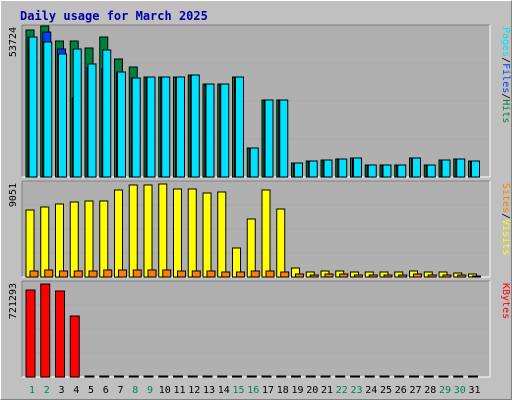  What do you see at coordinates (268, 390) in the screenshot?
I see `day-label-17: 17` at bounding box center [268, 390].